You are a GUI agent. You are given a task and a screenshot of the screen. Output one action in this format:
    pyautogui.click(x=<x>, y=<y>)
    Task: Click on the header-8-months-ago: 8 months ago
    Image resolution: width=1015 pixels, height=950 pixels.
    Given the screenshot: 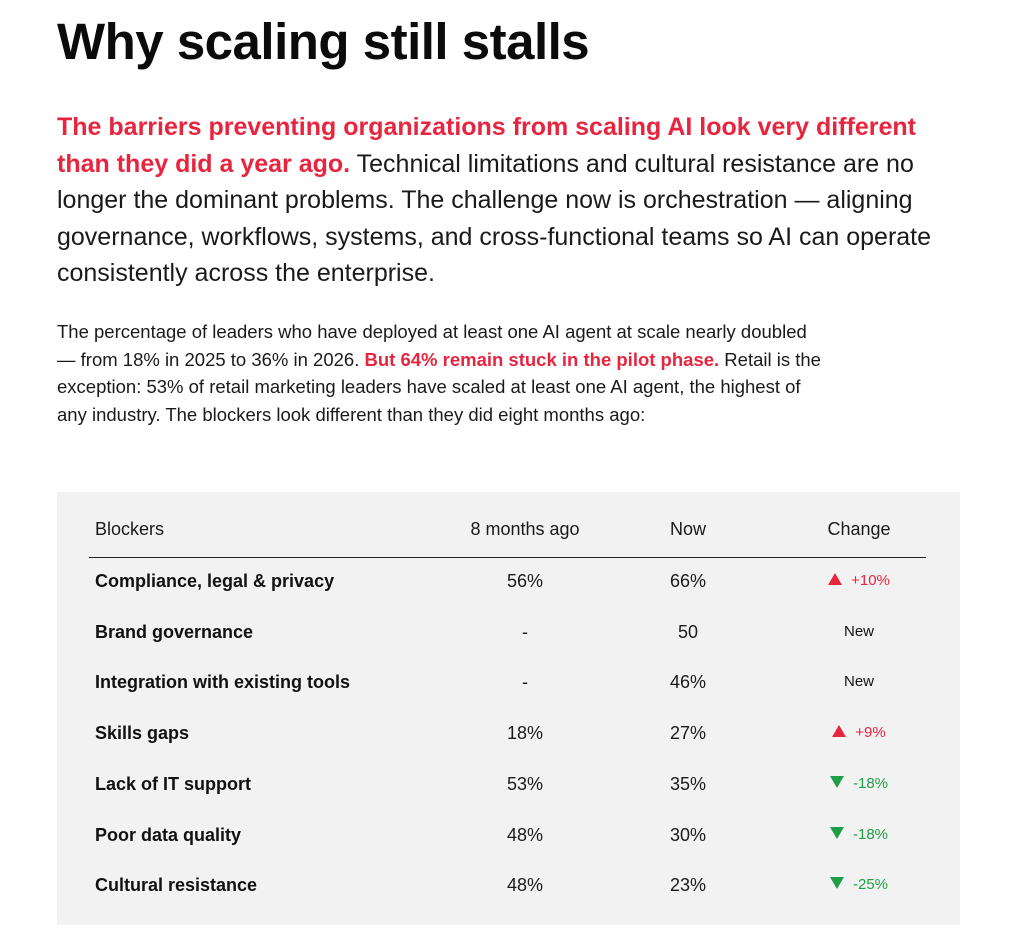 What is the action you would take?
    pyautogui.click(x=525, y=529)
    